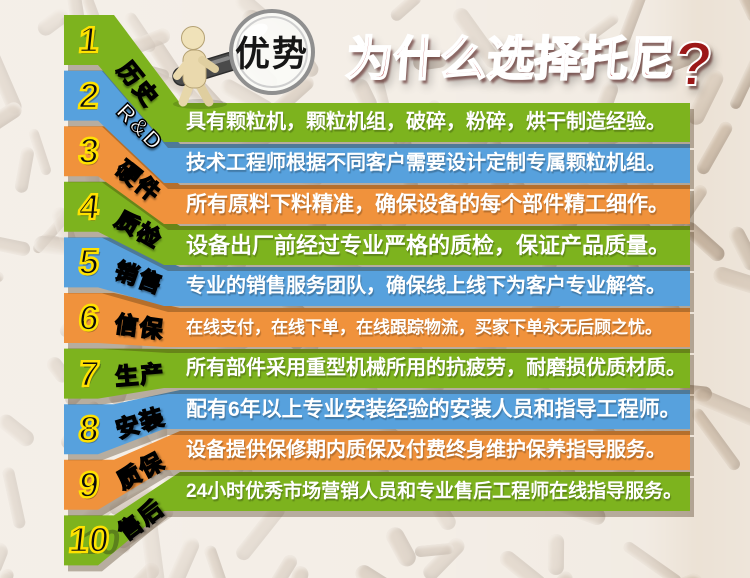  Describe the element at coordinates (424, 327) in the screenshot. I see `row-bar-text: 在线支付，在线下单，在线跟踪物流，买家下单永无后顾之忧。` at that location.